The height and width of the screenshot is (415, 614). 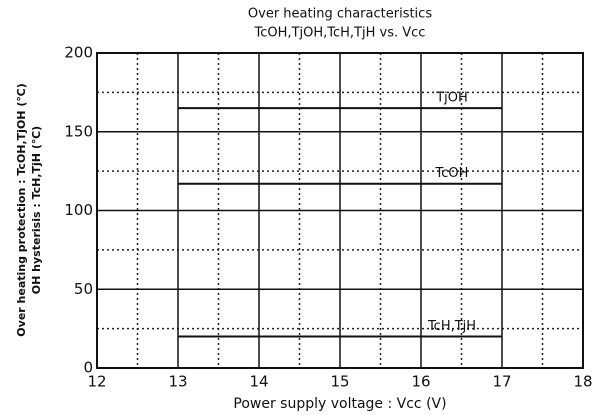 I want to click on x-tick-label: 13, so click(x=177, y=382).